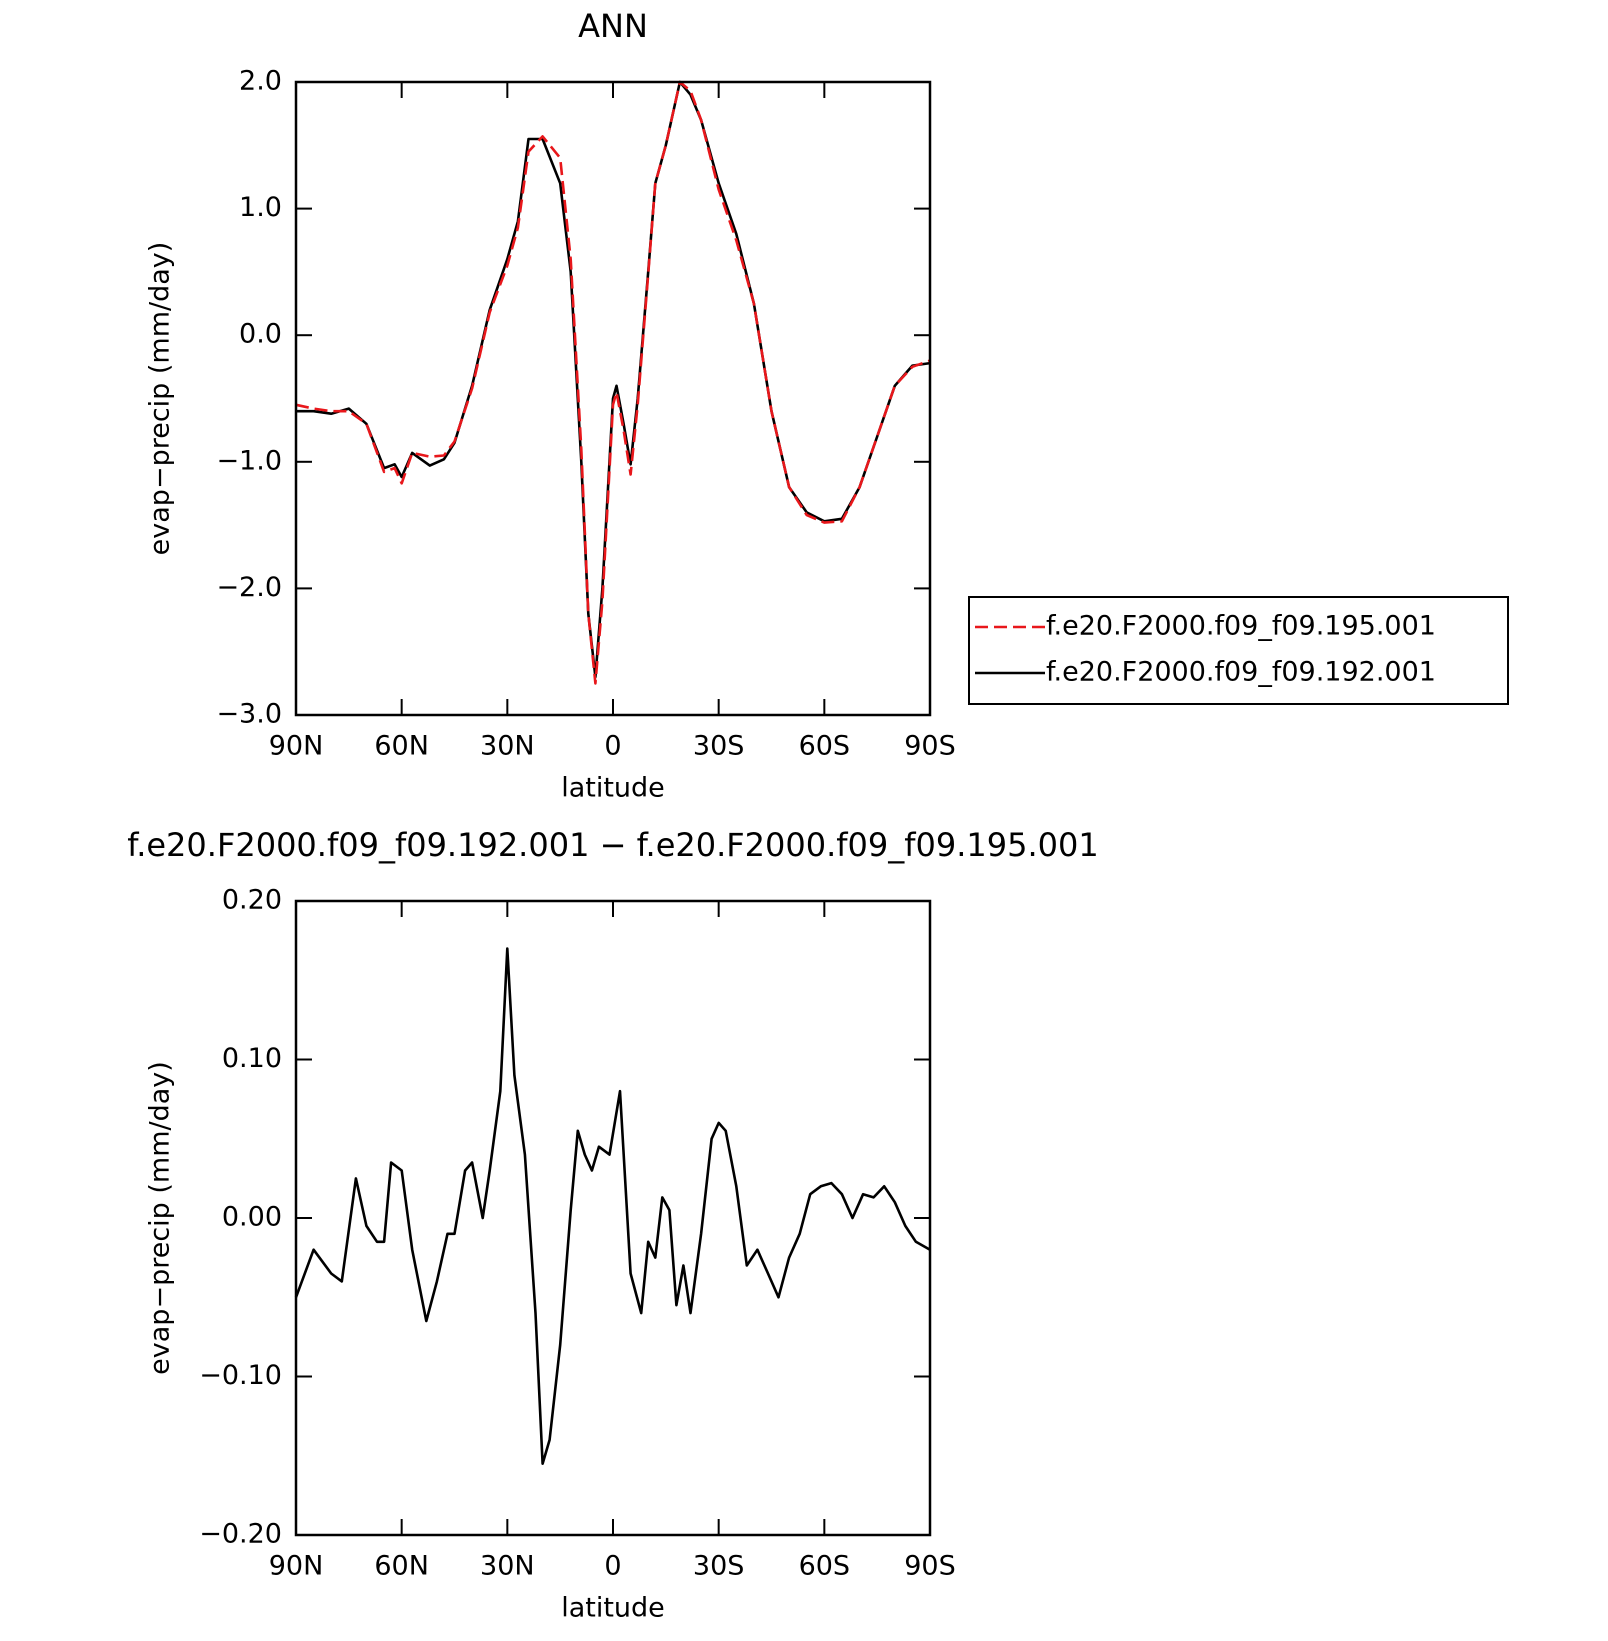  What do you see at coordinates (252, 1217) in the screenshot?
I see `y-tick-label: 0.00` at bounding box center [252, 1217].